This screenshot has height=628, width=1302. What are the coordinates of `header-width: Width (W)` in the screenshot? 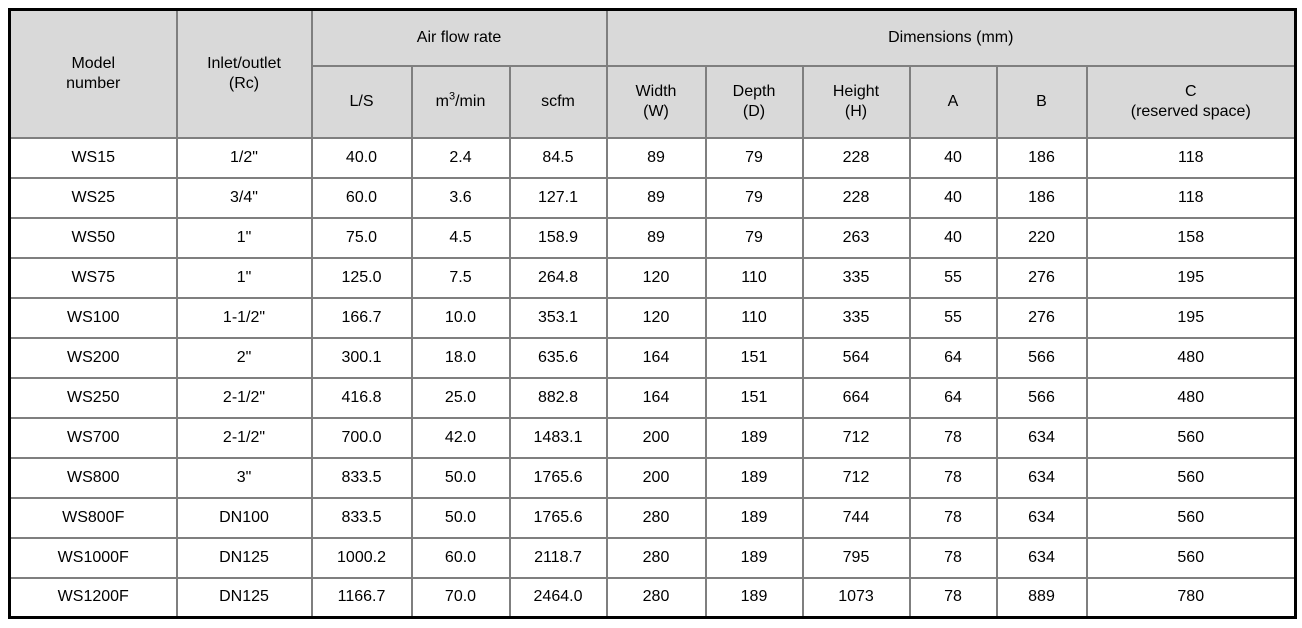 It's located at (656, 101).